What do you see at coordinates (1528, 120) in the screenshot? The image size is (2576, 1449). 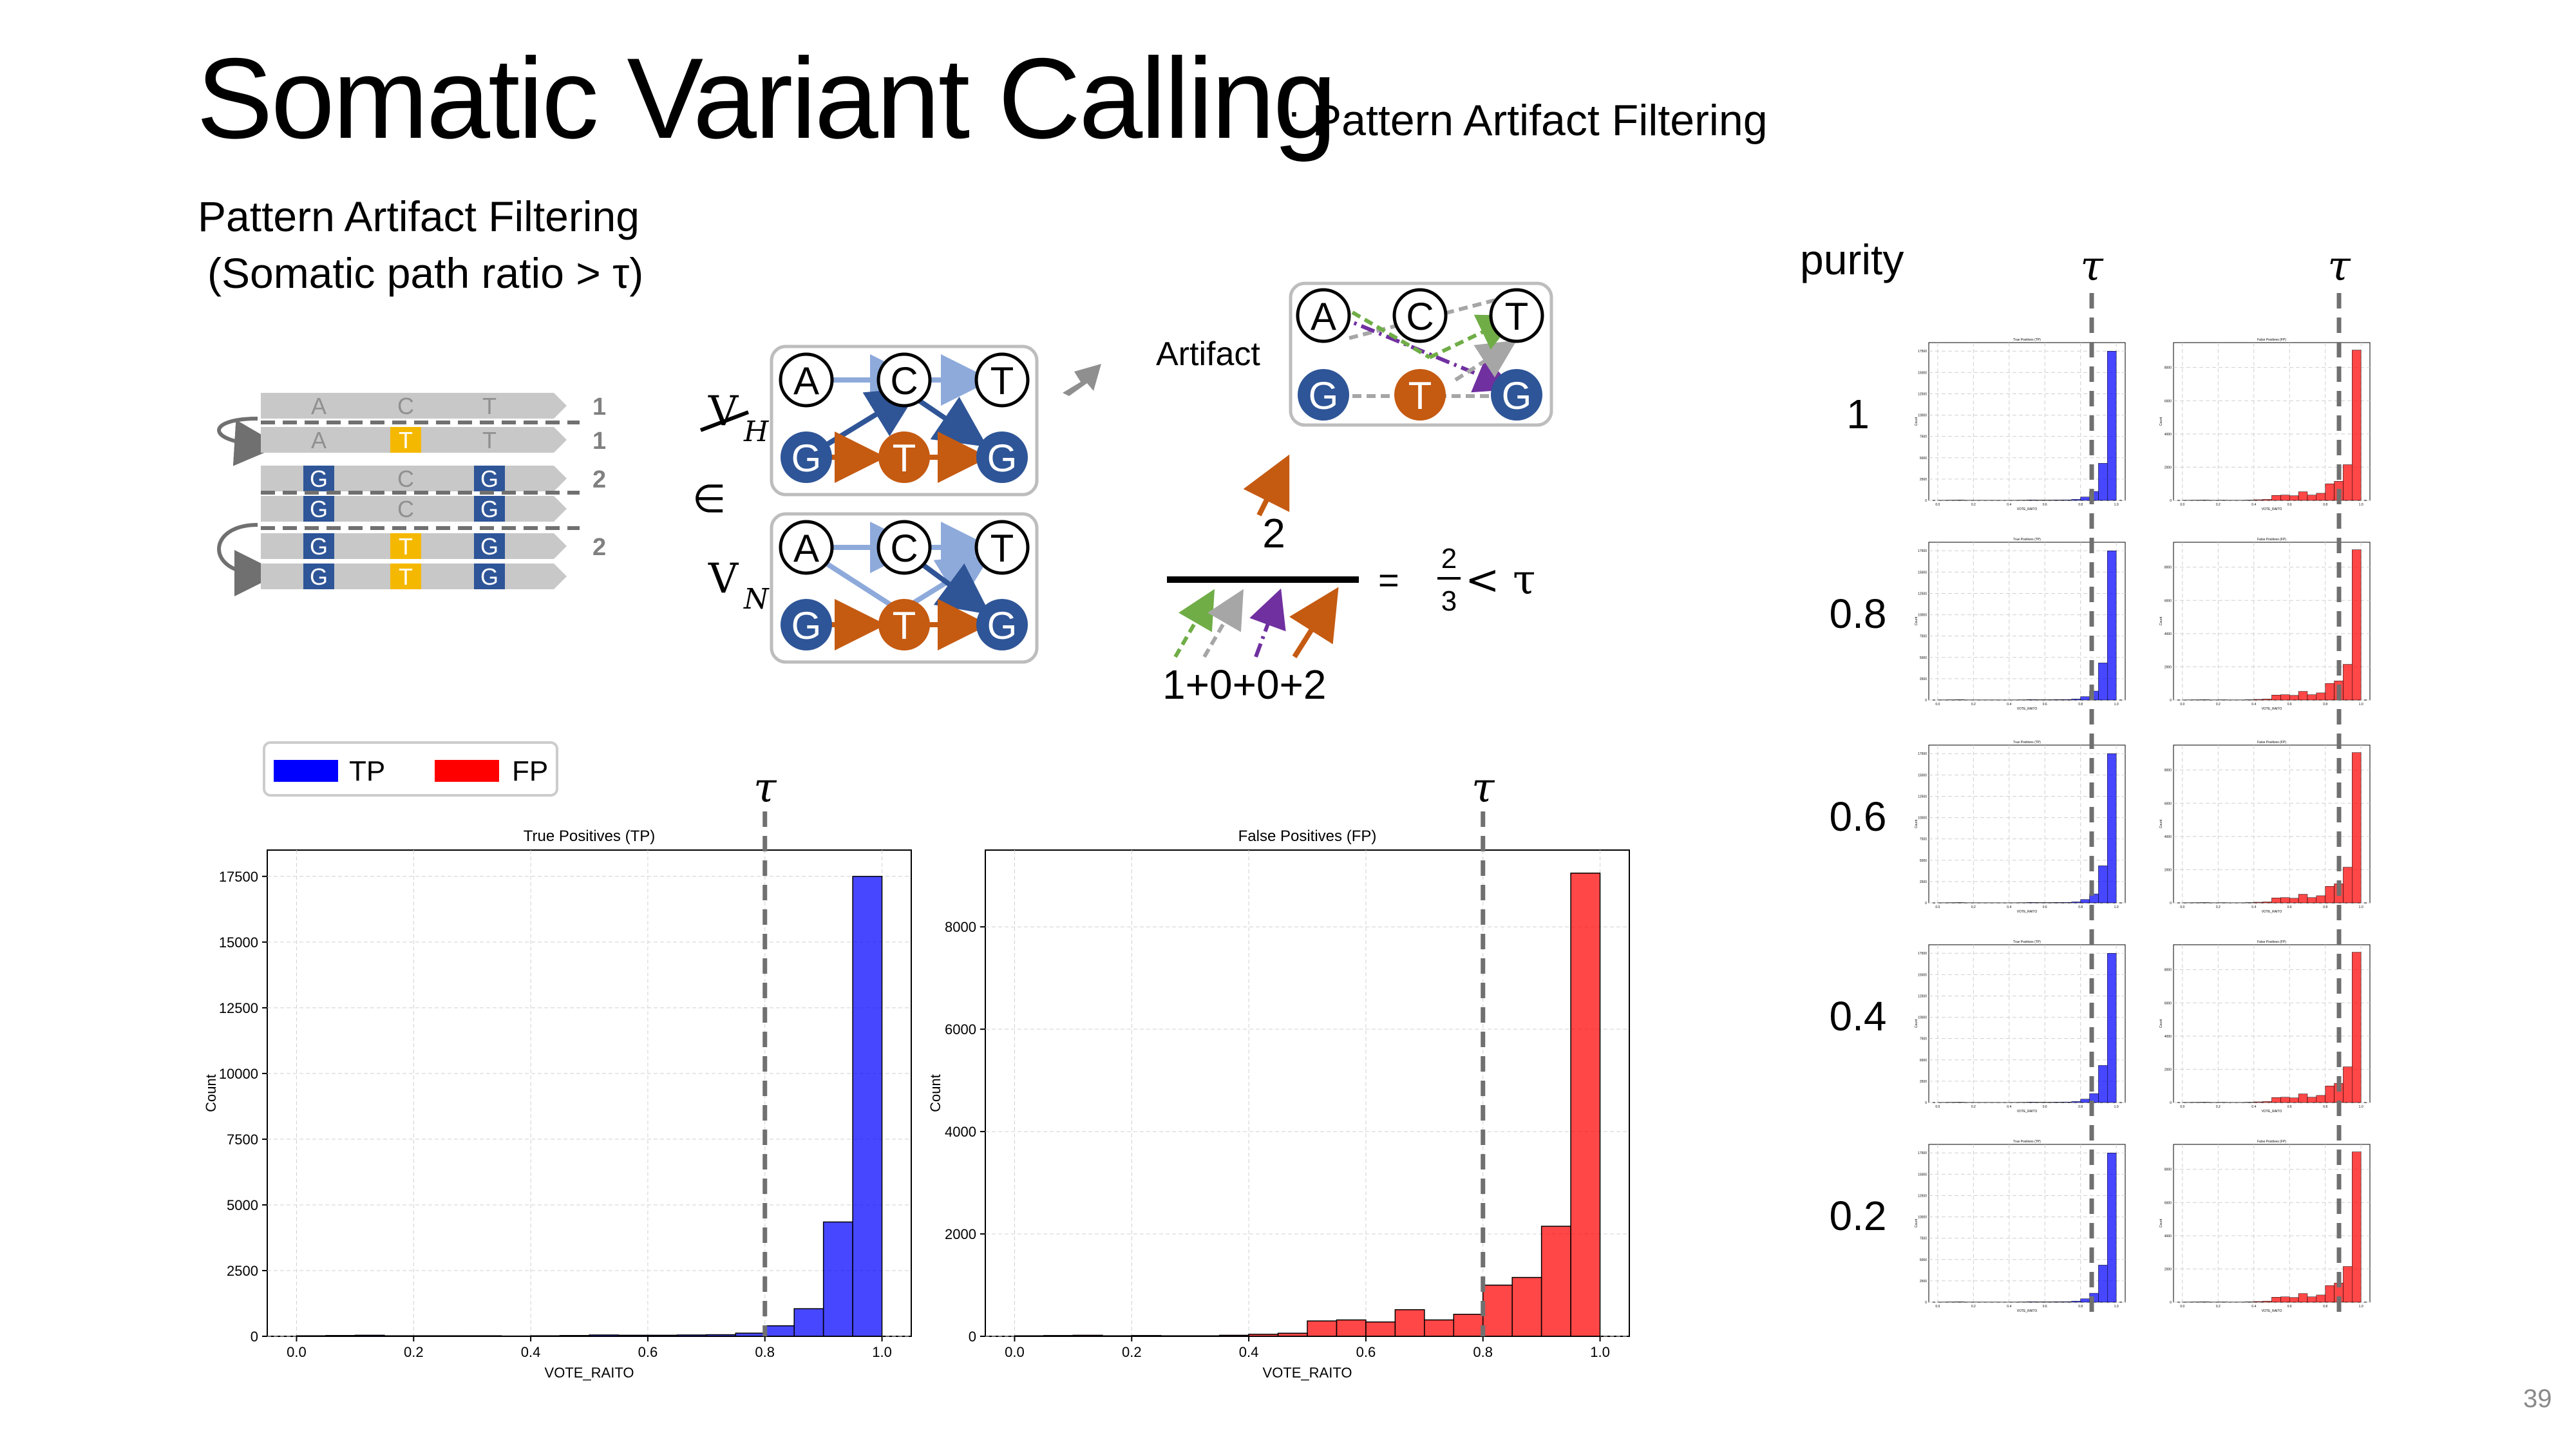 I see `page-subtitle: : Pattern Artifact Filtering` at bounding box center [1528, 120].